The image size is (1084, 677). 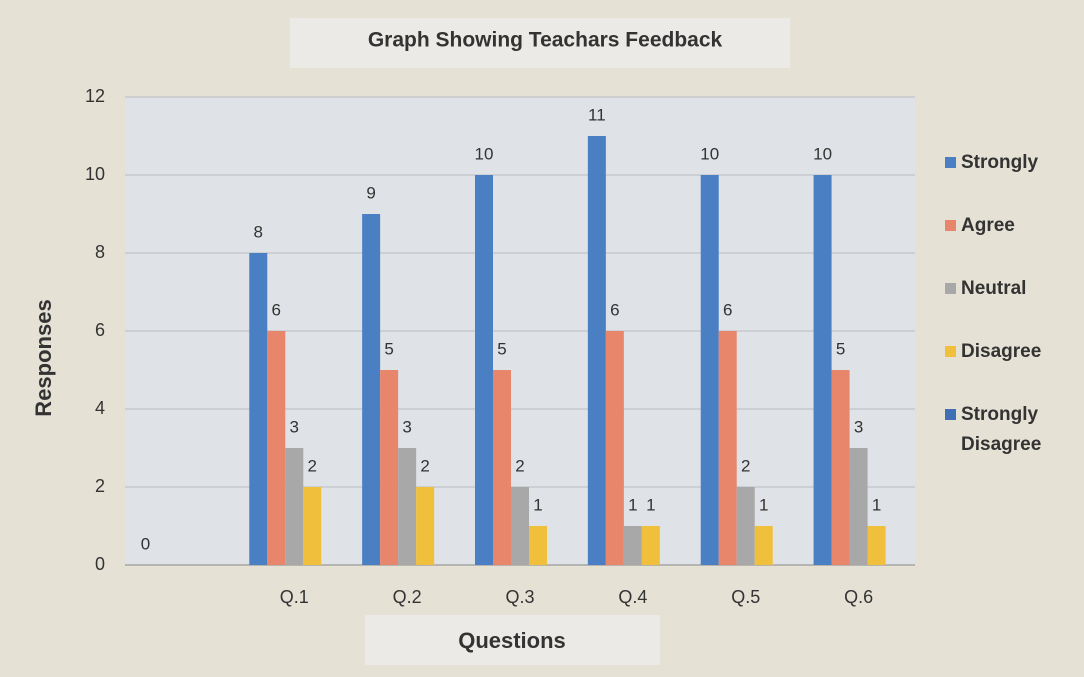 What do you see at coordinates (1001, 429) in the screenshot?
I see `legend-label: Strongly Disagree` at bounding box center [1001, 429].